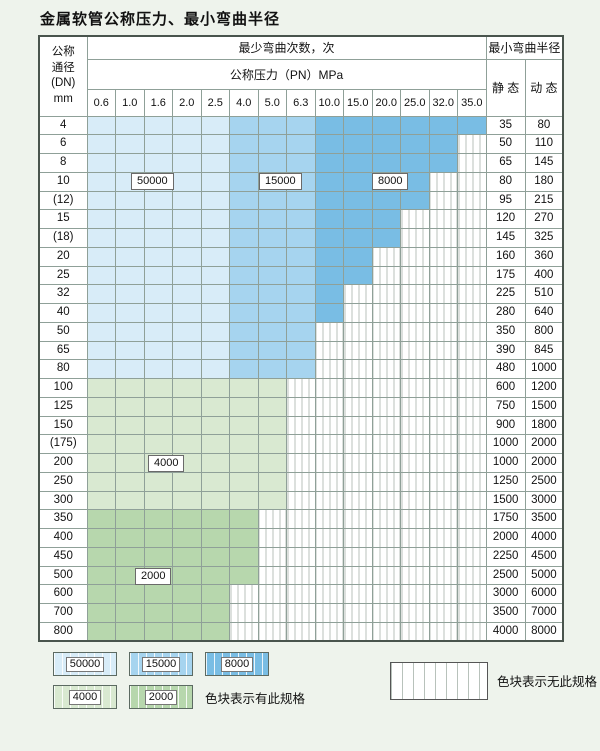 This screenshot has width=600, height=751. What do you see at coordinates (301, 594) in the screenshot?
I see `table-row: 600 3000 6000` at bounding box center [301, 594].